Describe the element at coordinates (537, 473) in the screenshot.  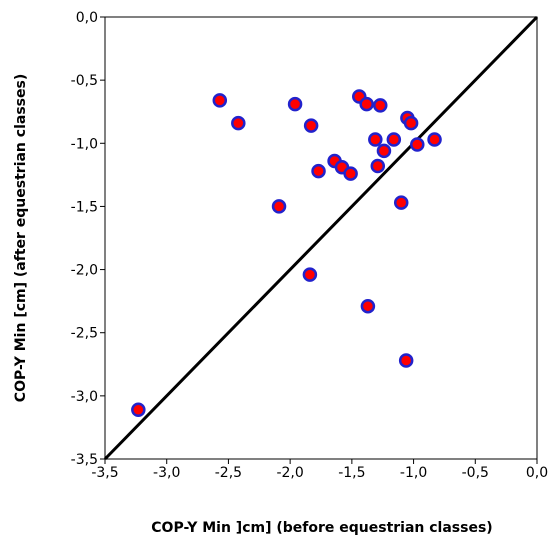
I see `x-tick-label: 0,0` at that location.